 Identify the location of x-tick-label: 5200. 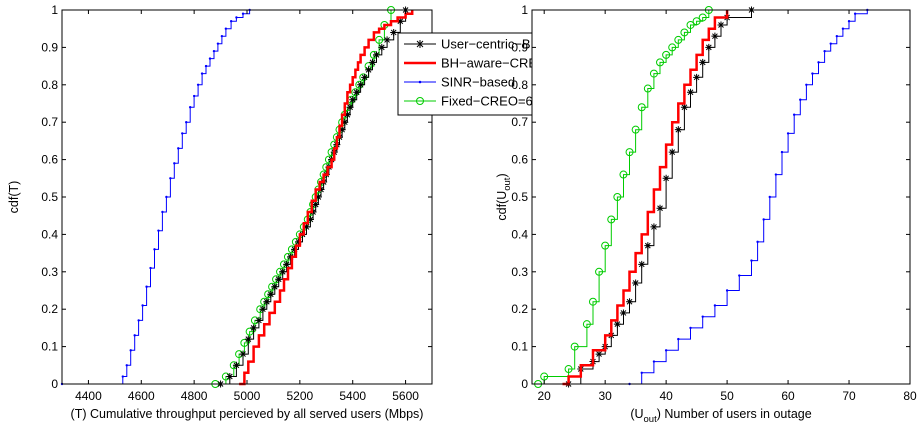
(300, 396).